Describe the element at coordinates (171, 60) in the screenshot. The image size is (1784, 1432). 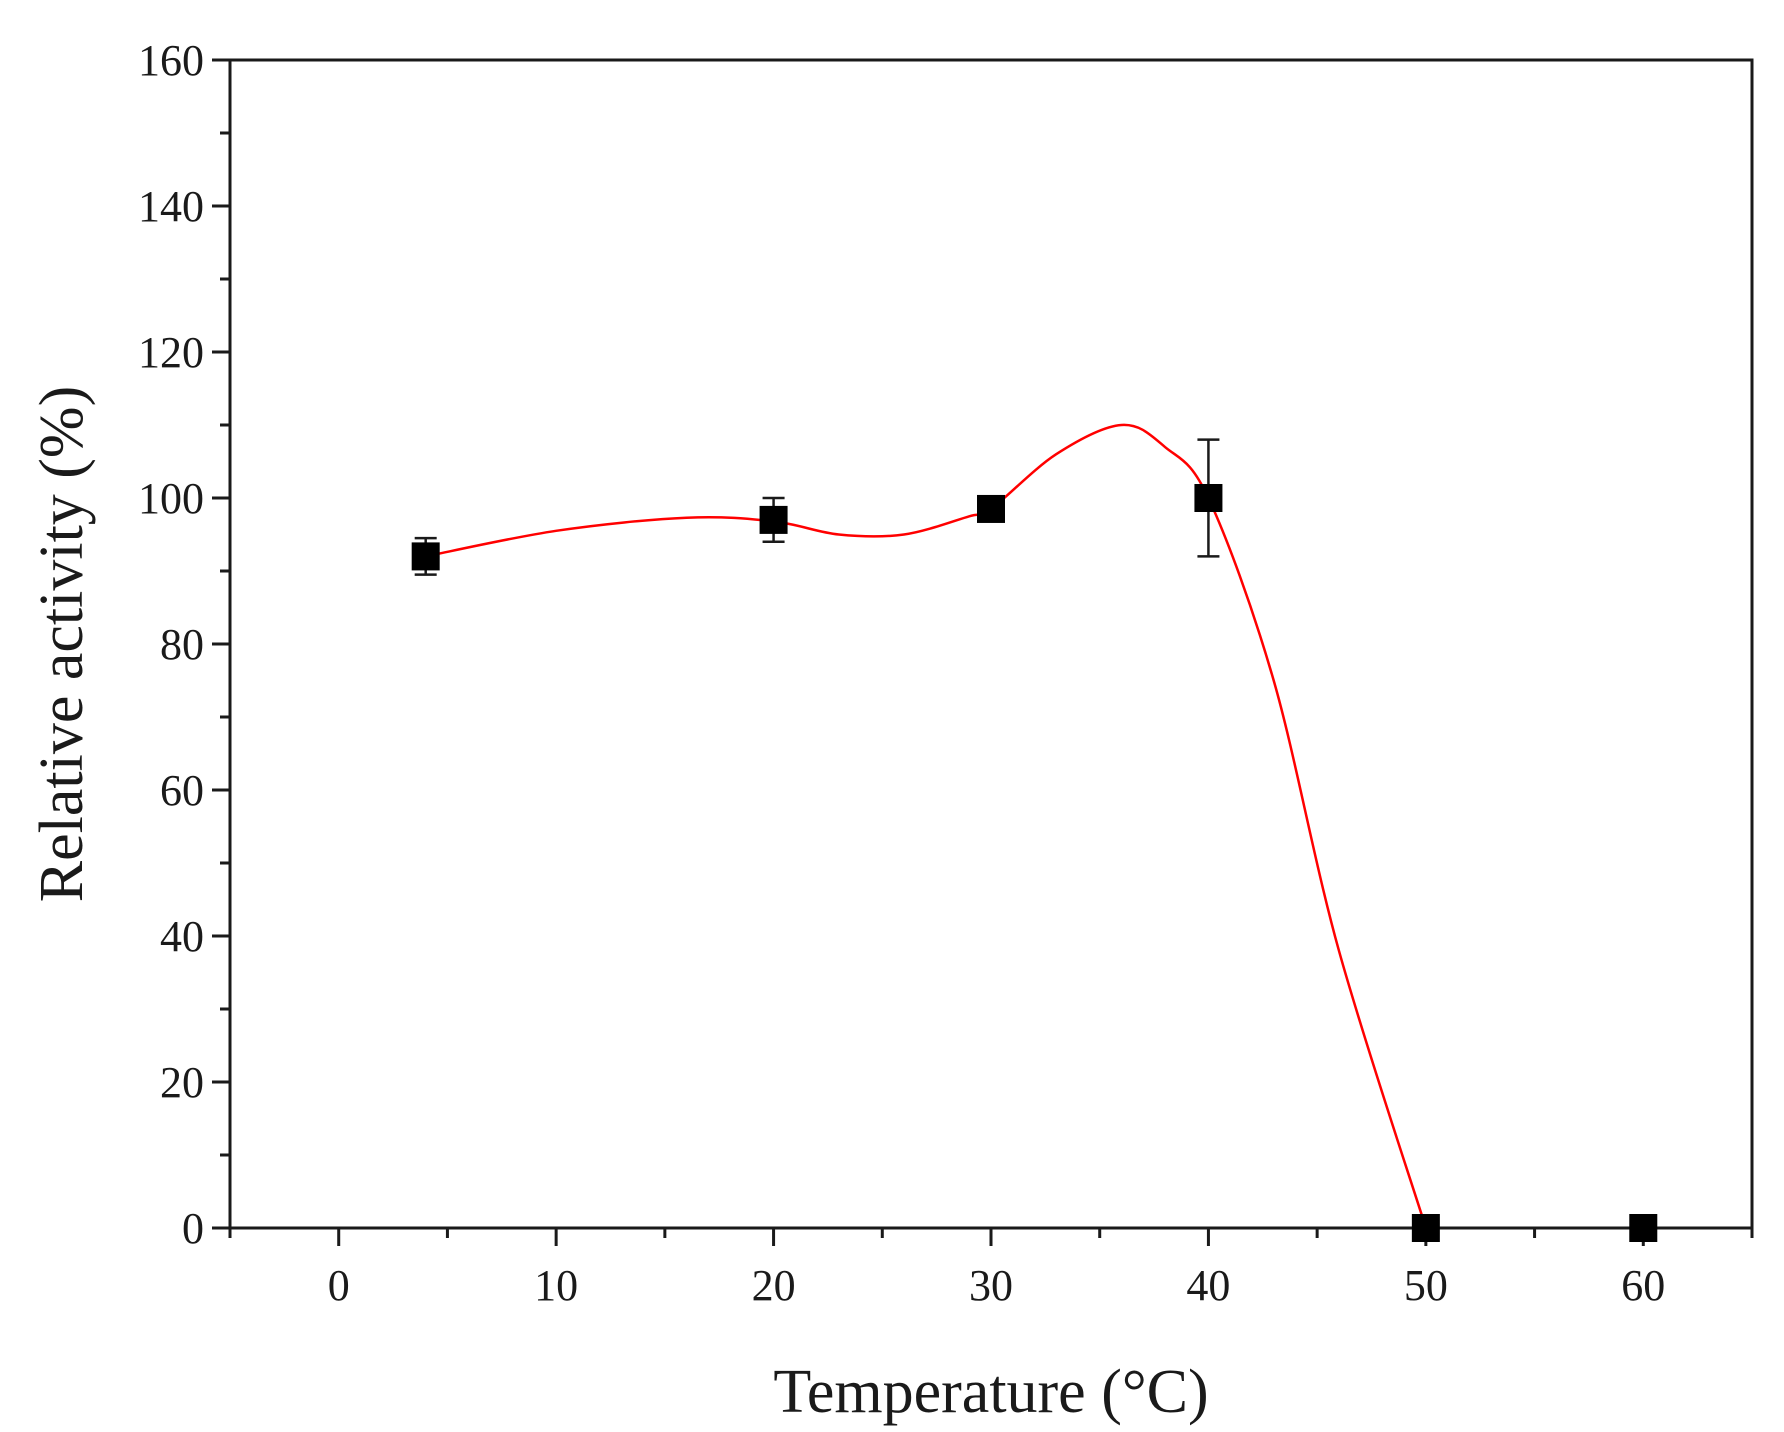
I see `y-tick-label: 160` at that location.